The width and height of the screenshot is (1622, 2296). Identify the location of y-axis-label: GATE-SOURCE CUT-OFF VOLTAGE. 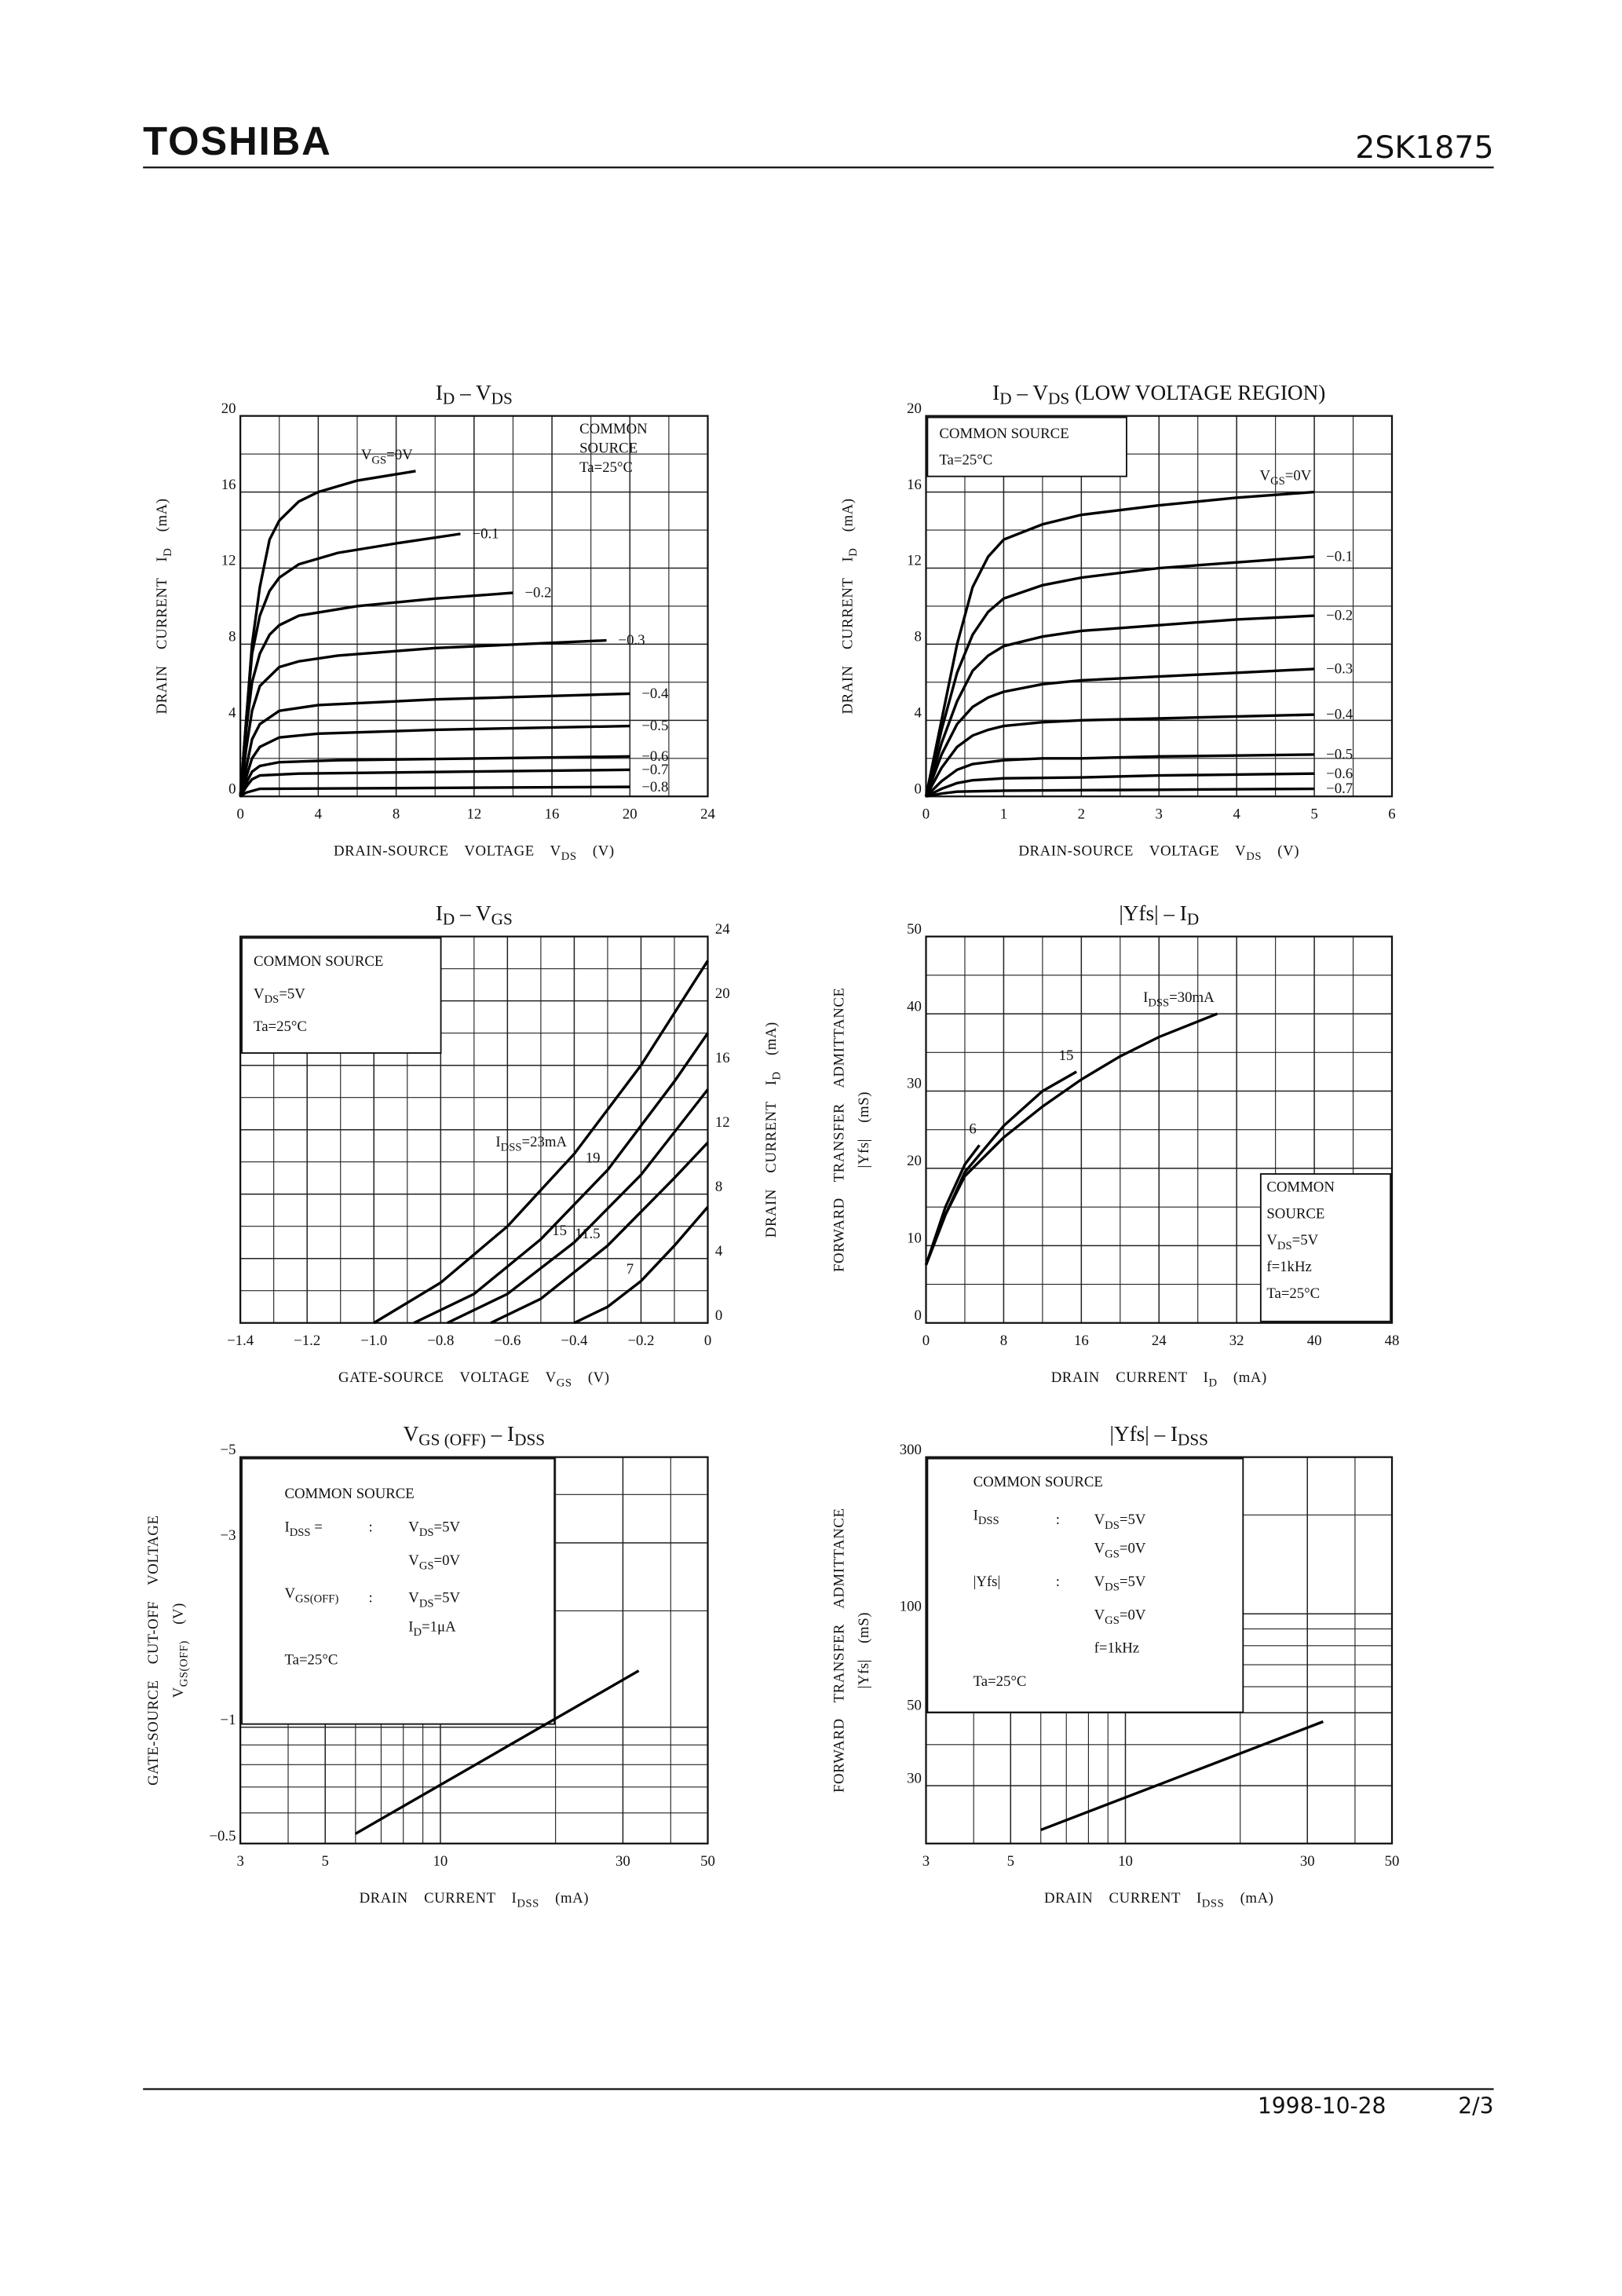
(153, 1651).